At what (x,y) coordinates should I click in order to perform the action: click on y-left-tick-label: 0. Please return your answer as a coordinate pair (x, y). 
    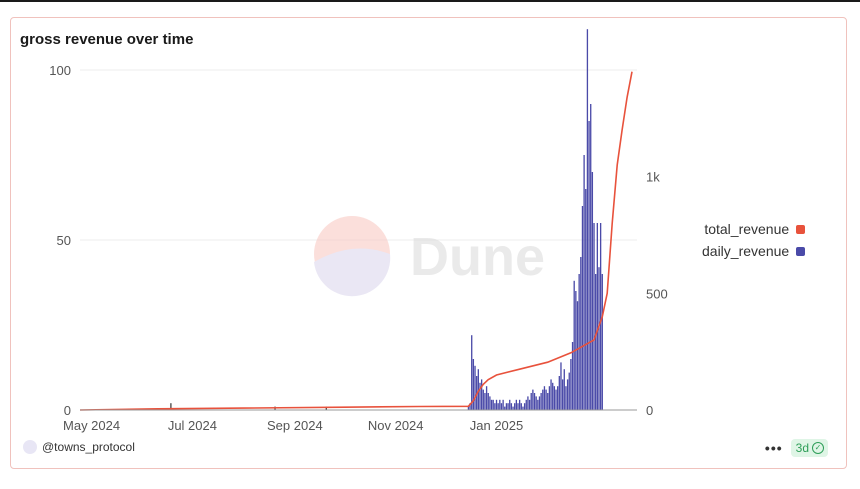
    Looking at the image, I should click on (67, 410).